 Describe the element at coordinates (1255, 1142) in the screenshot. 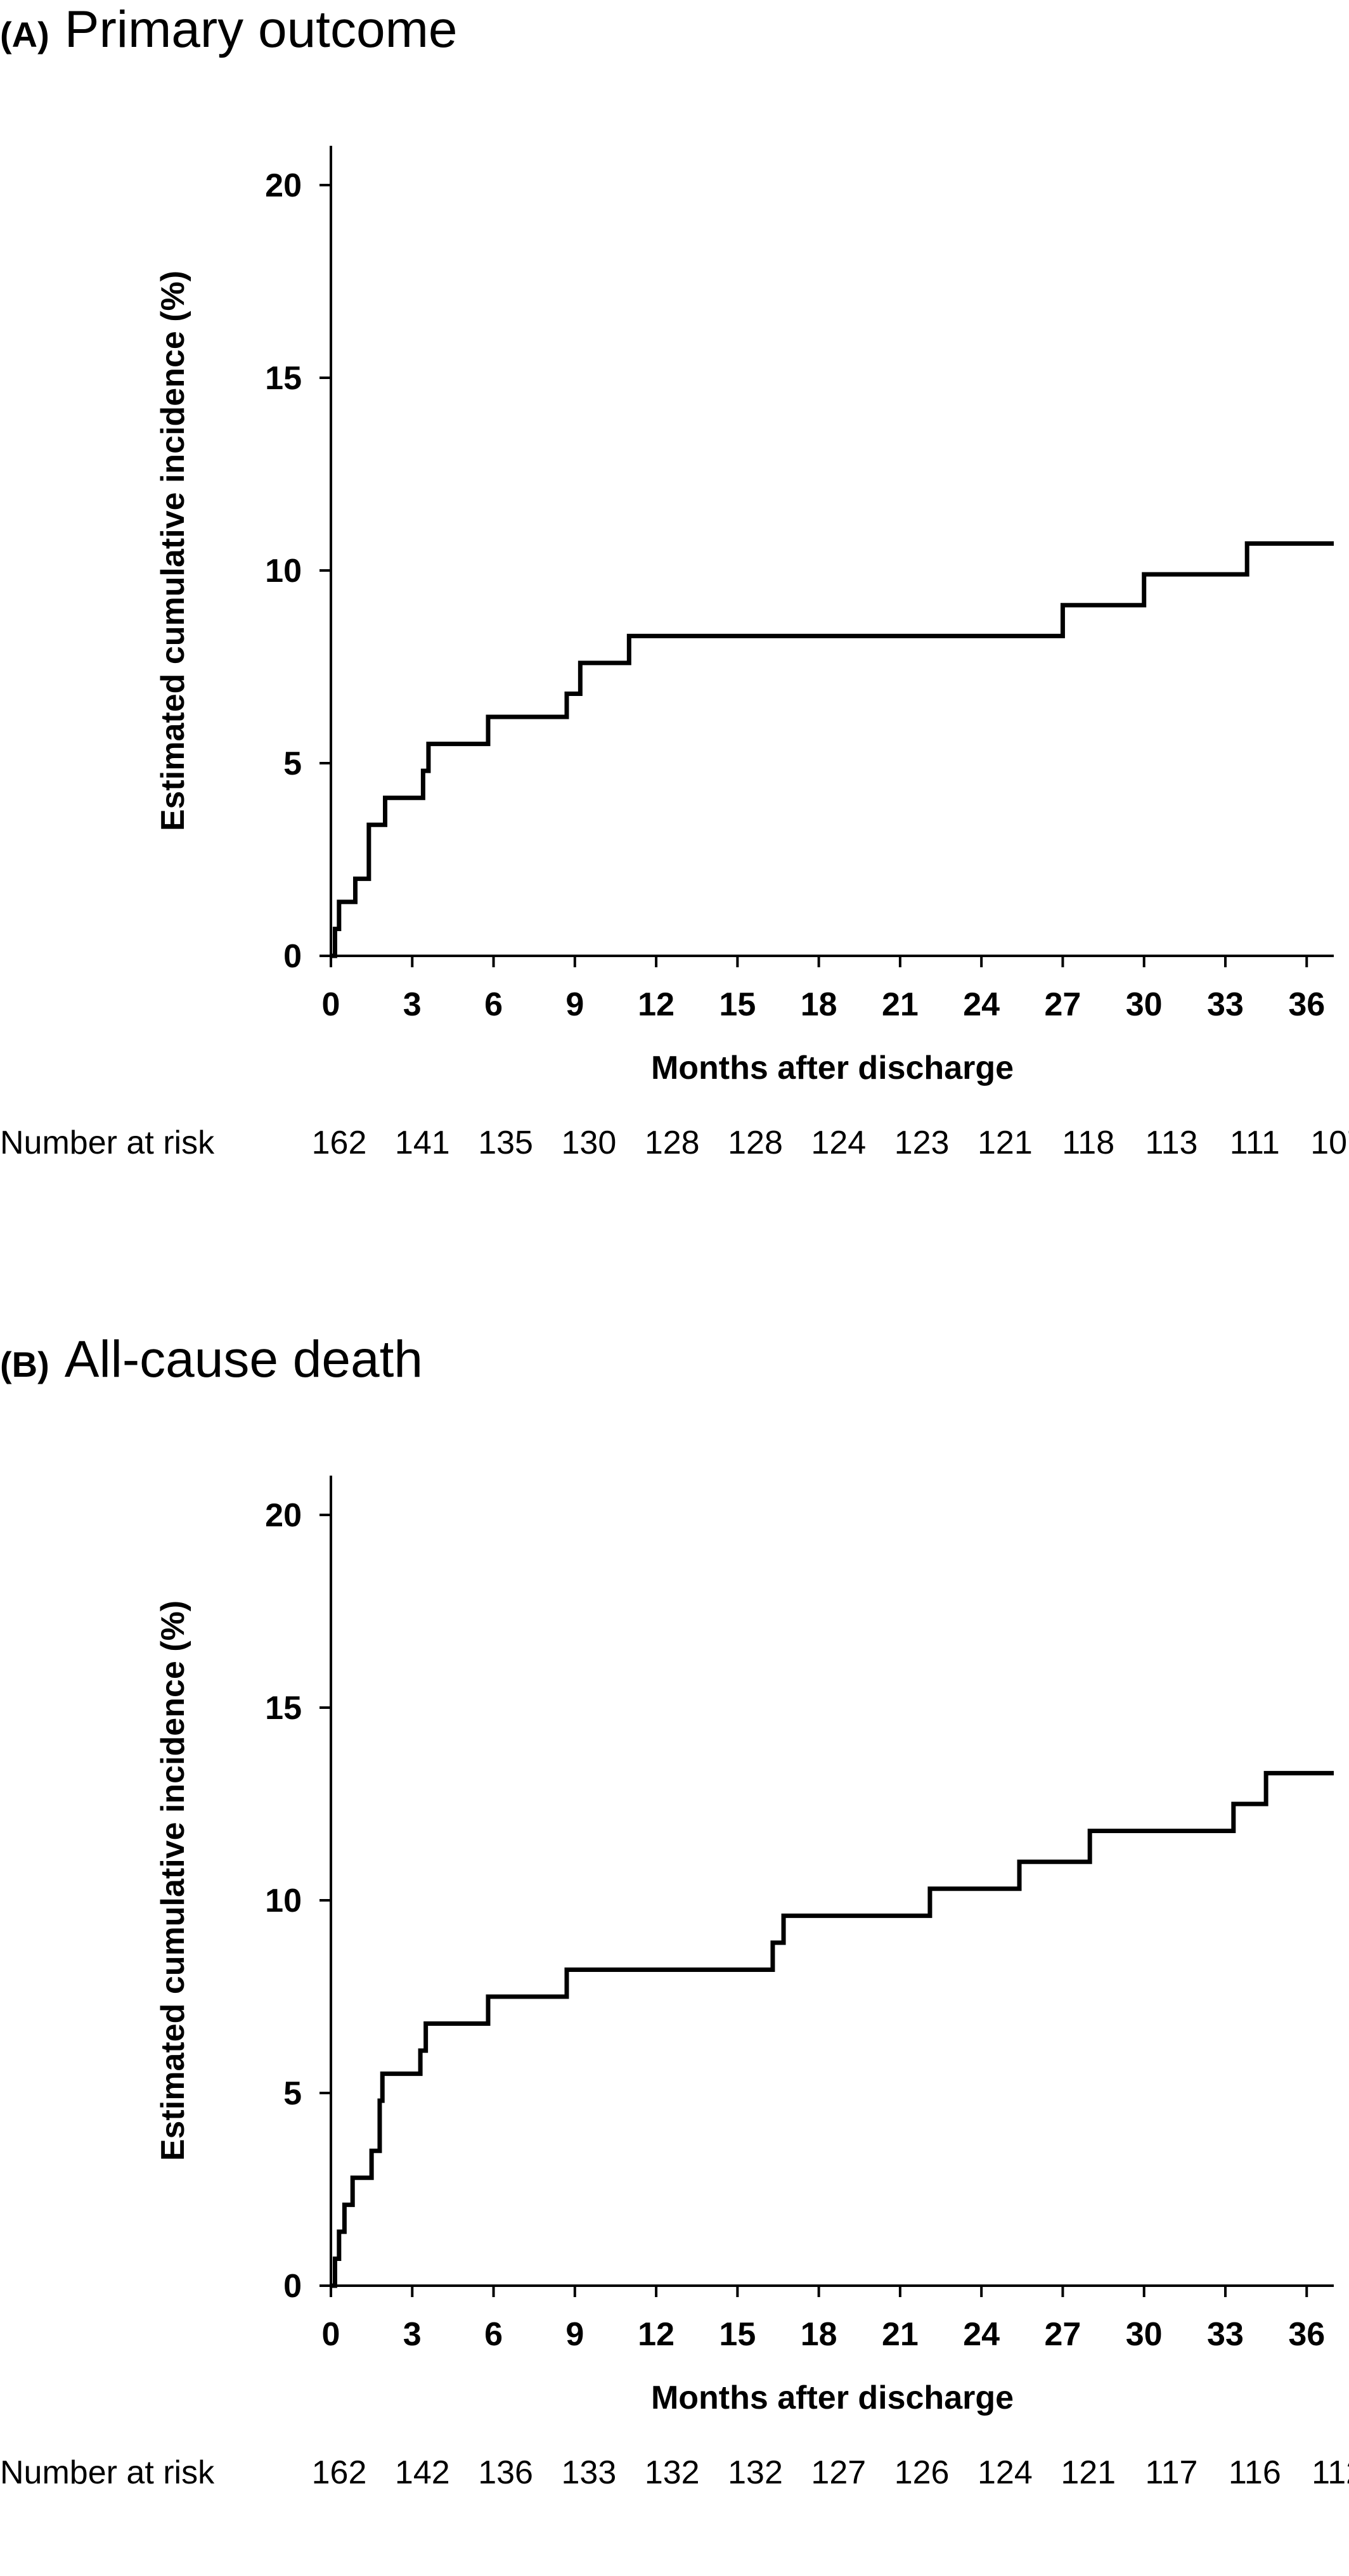

I see `risk-table-value: 111` at that location.